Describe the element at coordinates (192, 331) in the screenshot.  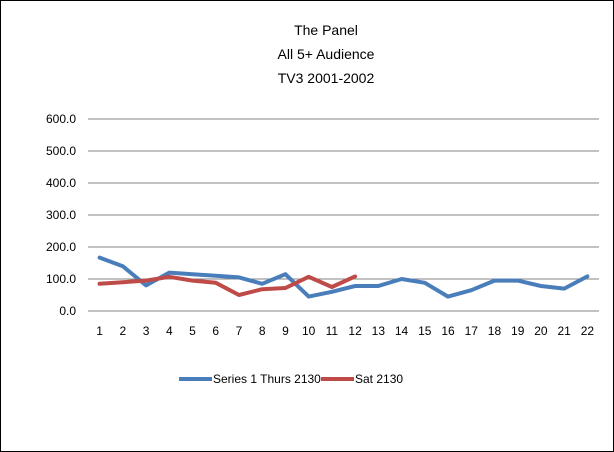
I see `x-tick-label: 5` at that location.